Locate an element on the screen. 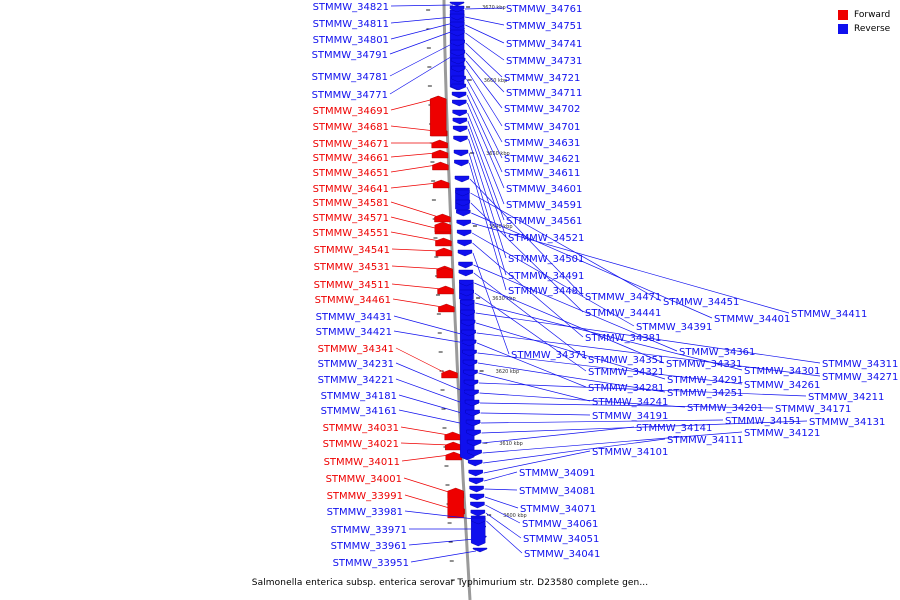 Image resolution: width=900 pixels, height=600 pixels. gene-label: STMMW_34801 is located at coordinates (351, 40).